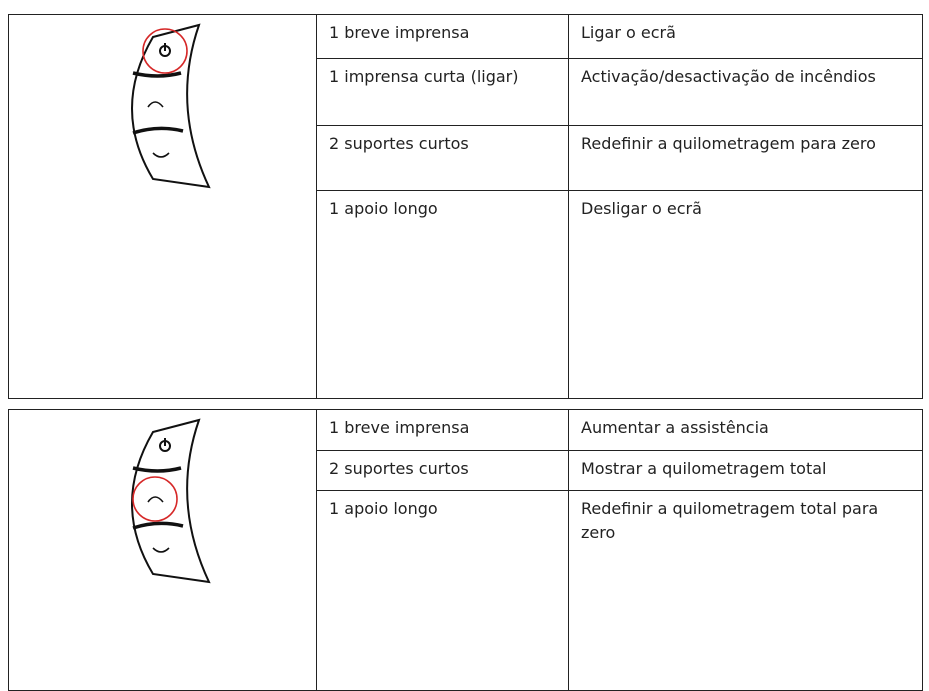  I want to click on result: Desligar o ecrã, so click(745, 294).